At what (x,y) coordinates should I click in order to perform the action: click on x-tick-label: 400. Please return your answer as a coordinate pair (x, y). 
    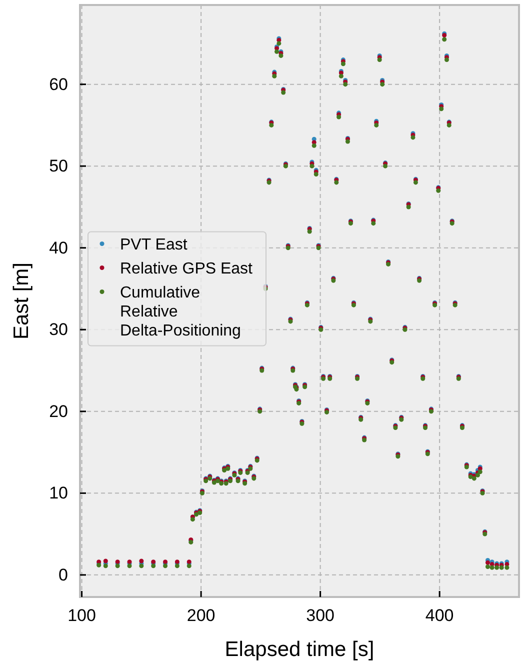
    Looking at the image, I should click on (439, 616).